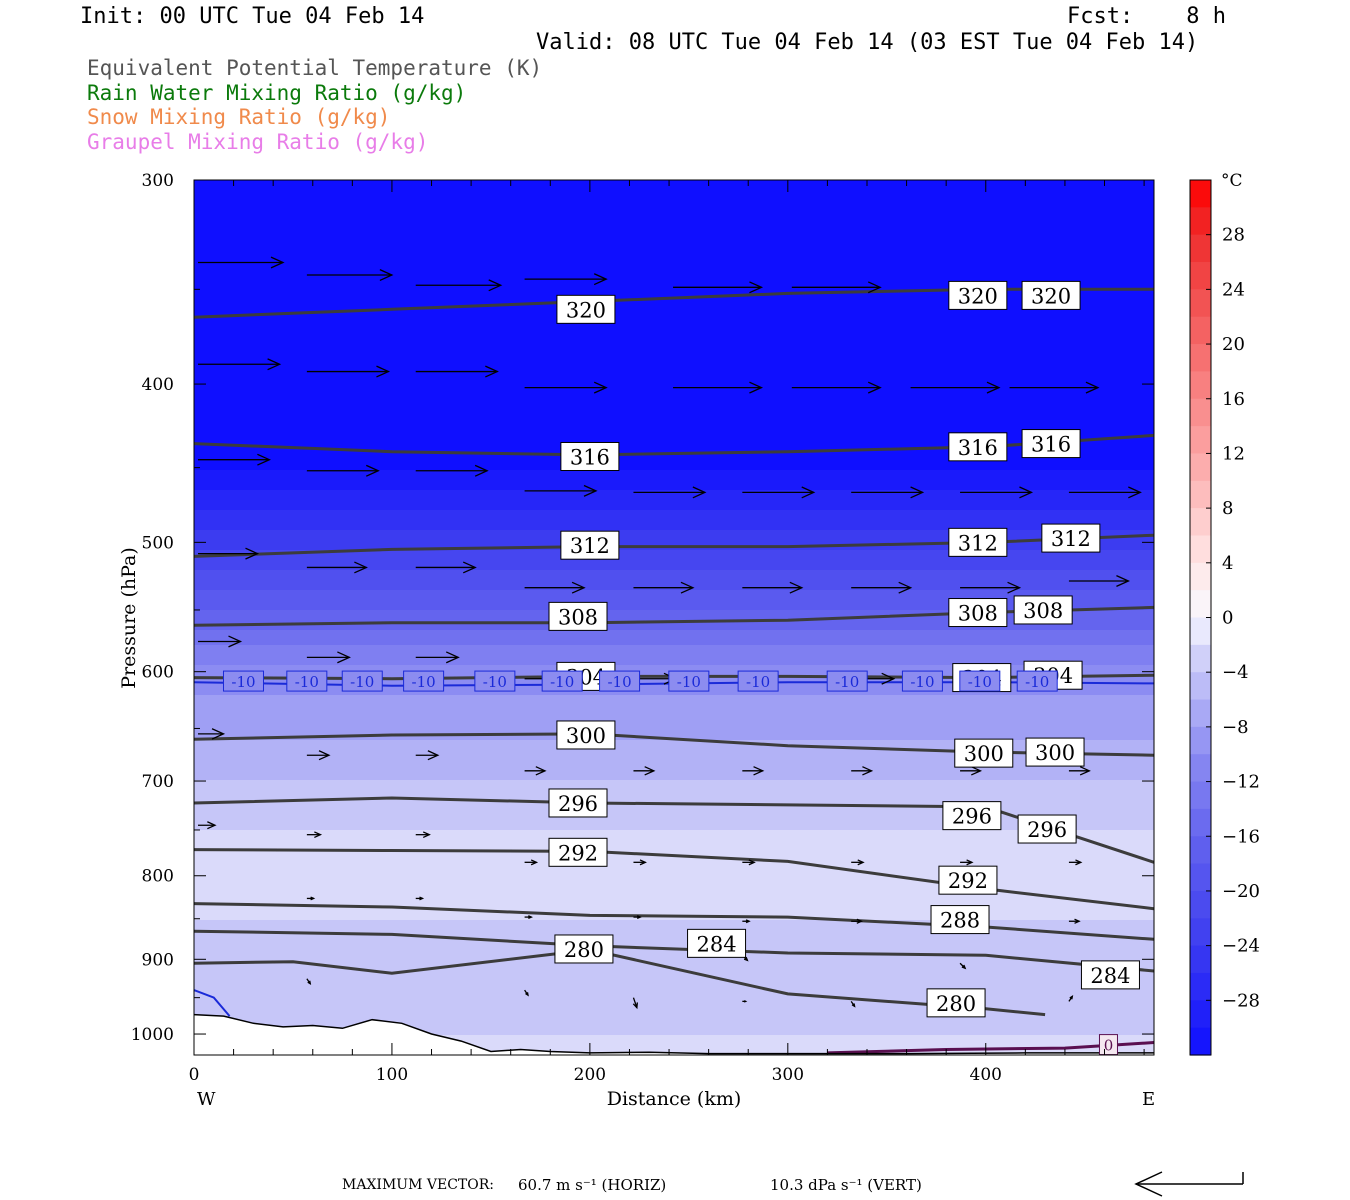  What do you see at coordinates (158, 543) in the screenshot?
I see `y-tick-label: 500` at bounding box center [158, 543].